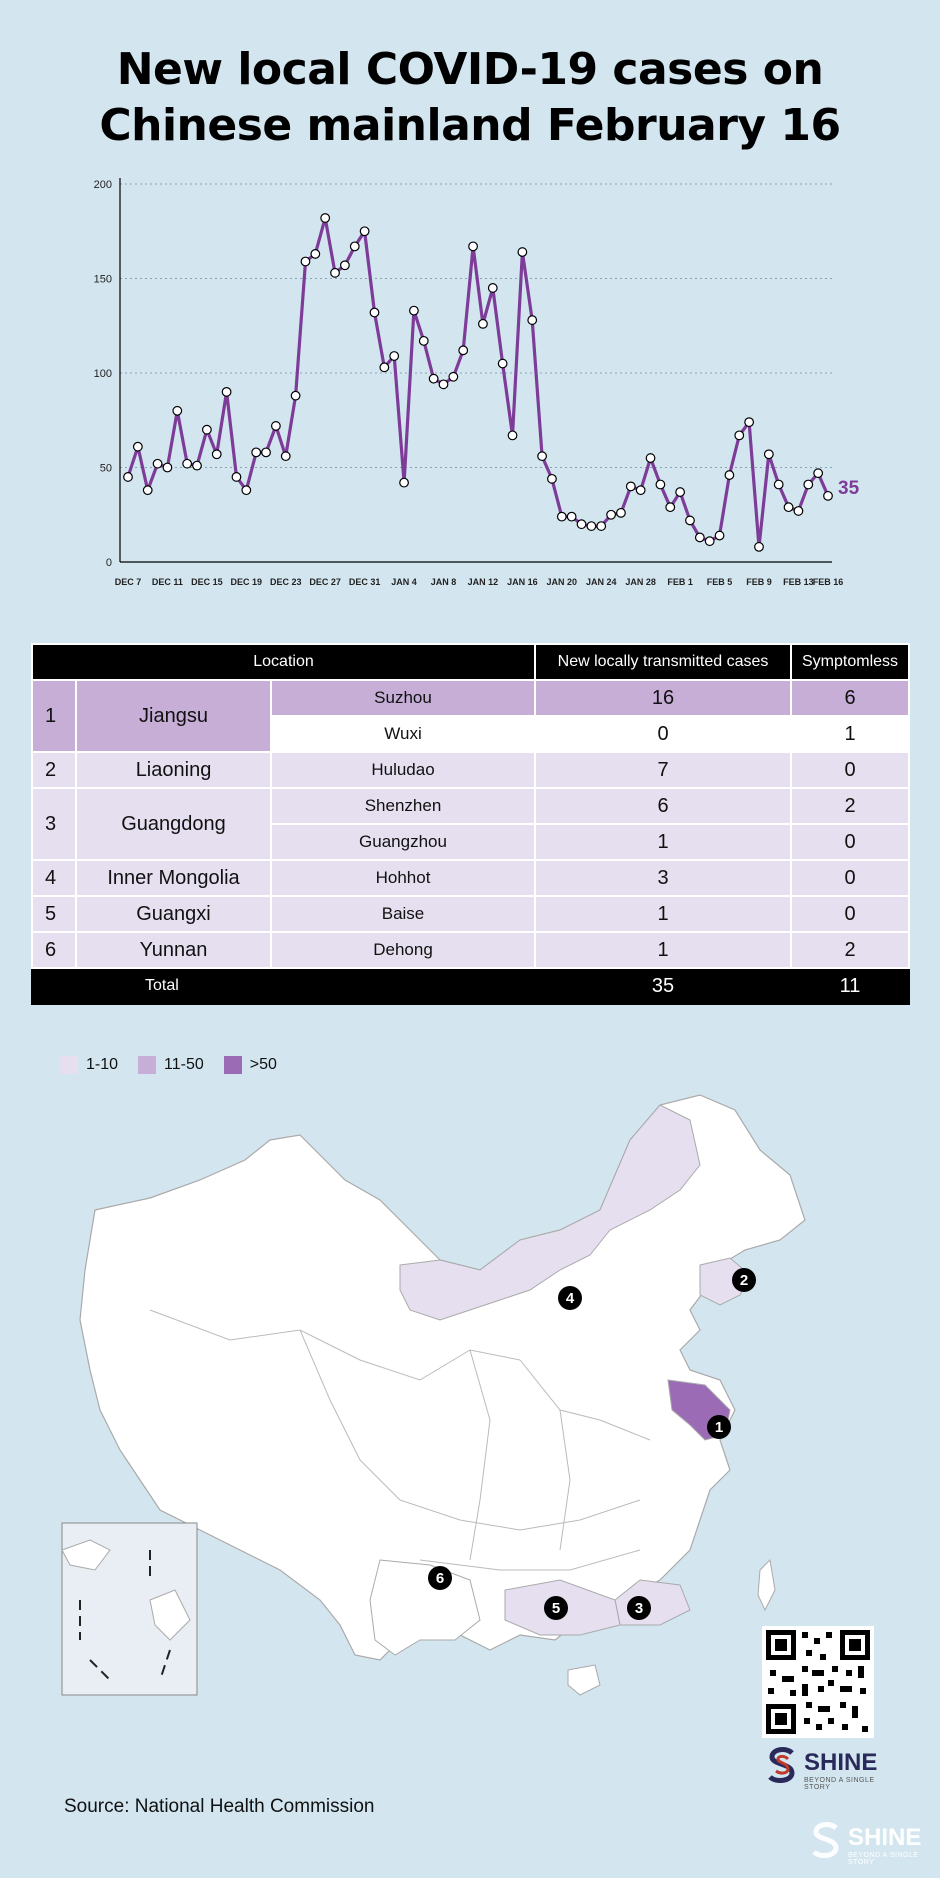 The height and width of the screenshot is (1878, 940). What do you see at coordinates (103, 280) in the screenshot?
I see `y-tick-label: 150` at bounding box center [103, 280].